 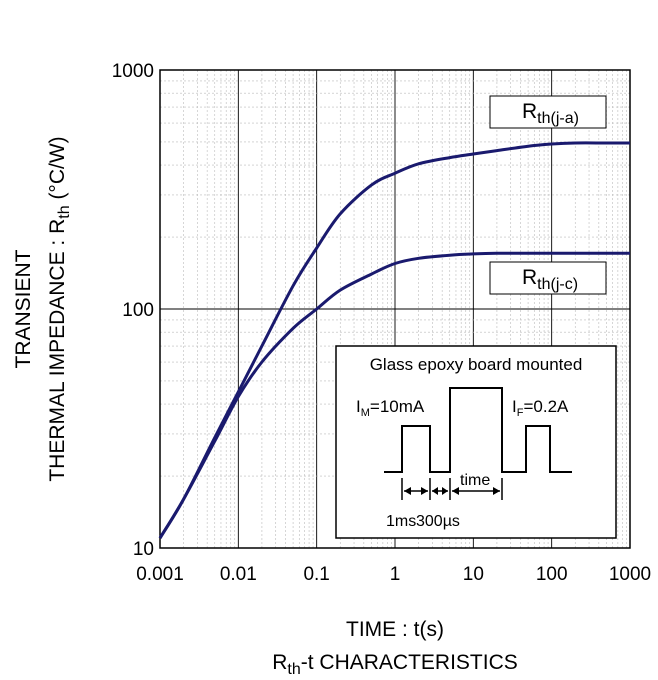 I want to click on legend-jc-box, so click(x=548, y=278).